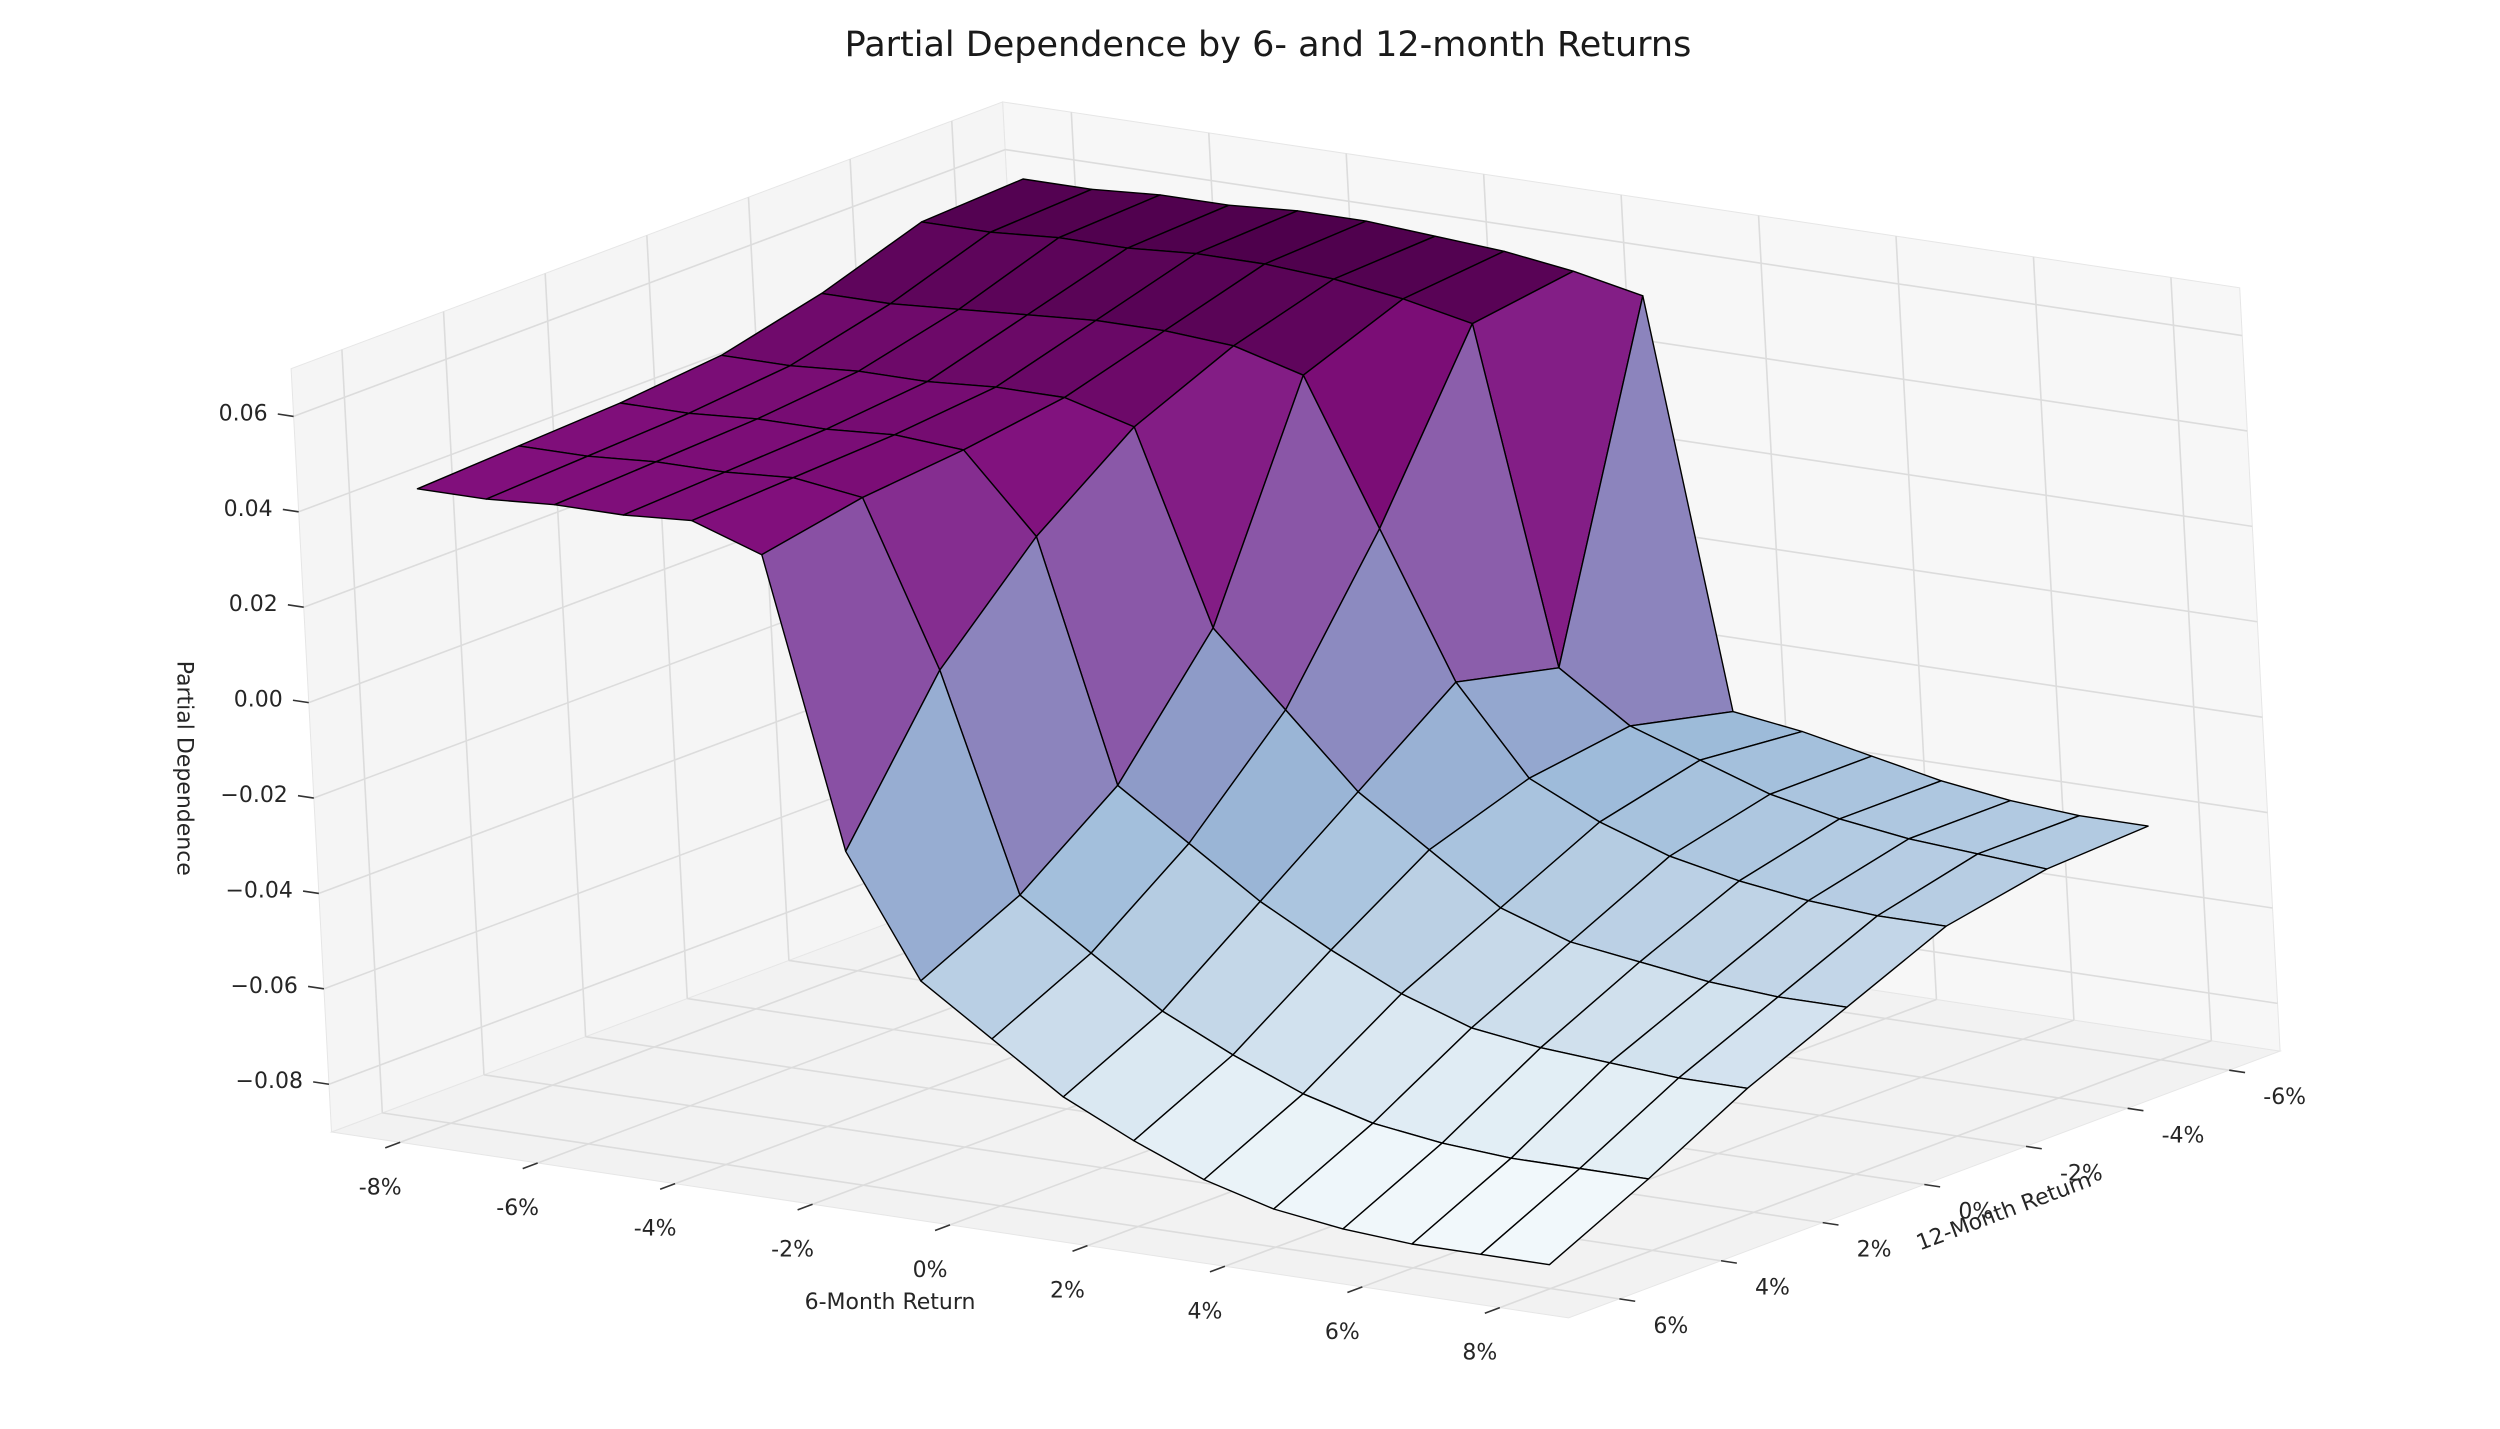 The image size is (2500, 1429). I want to click on y-axis-label: 12-Month Return, so click(2004, 1212).